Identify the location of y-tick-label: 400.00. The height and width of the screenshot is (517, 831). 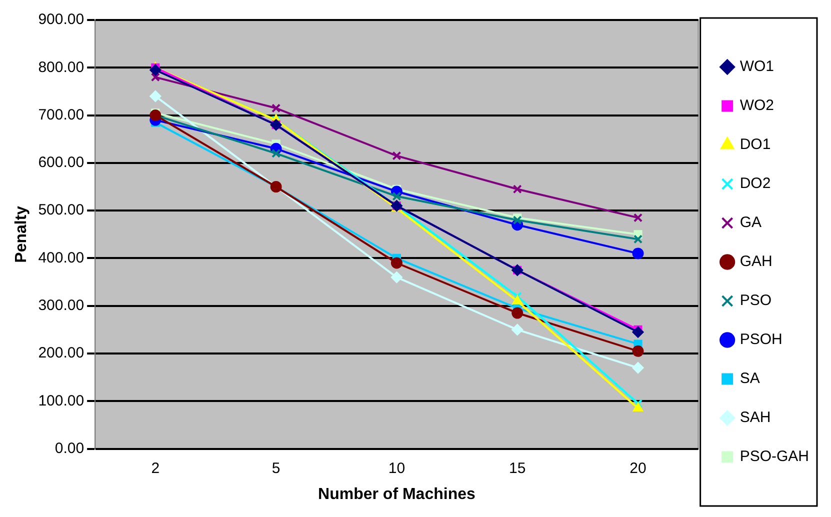
(61, 257).